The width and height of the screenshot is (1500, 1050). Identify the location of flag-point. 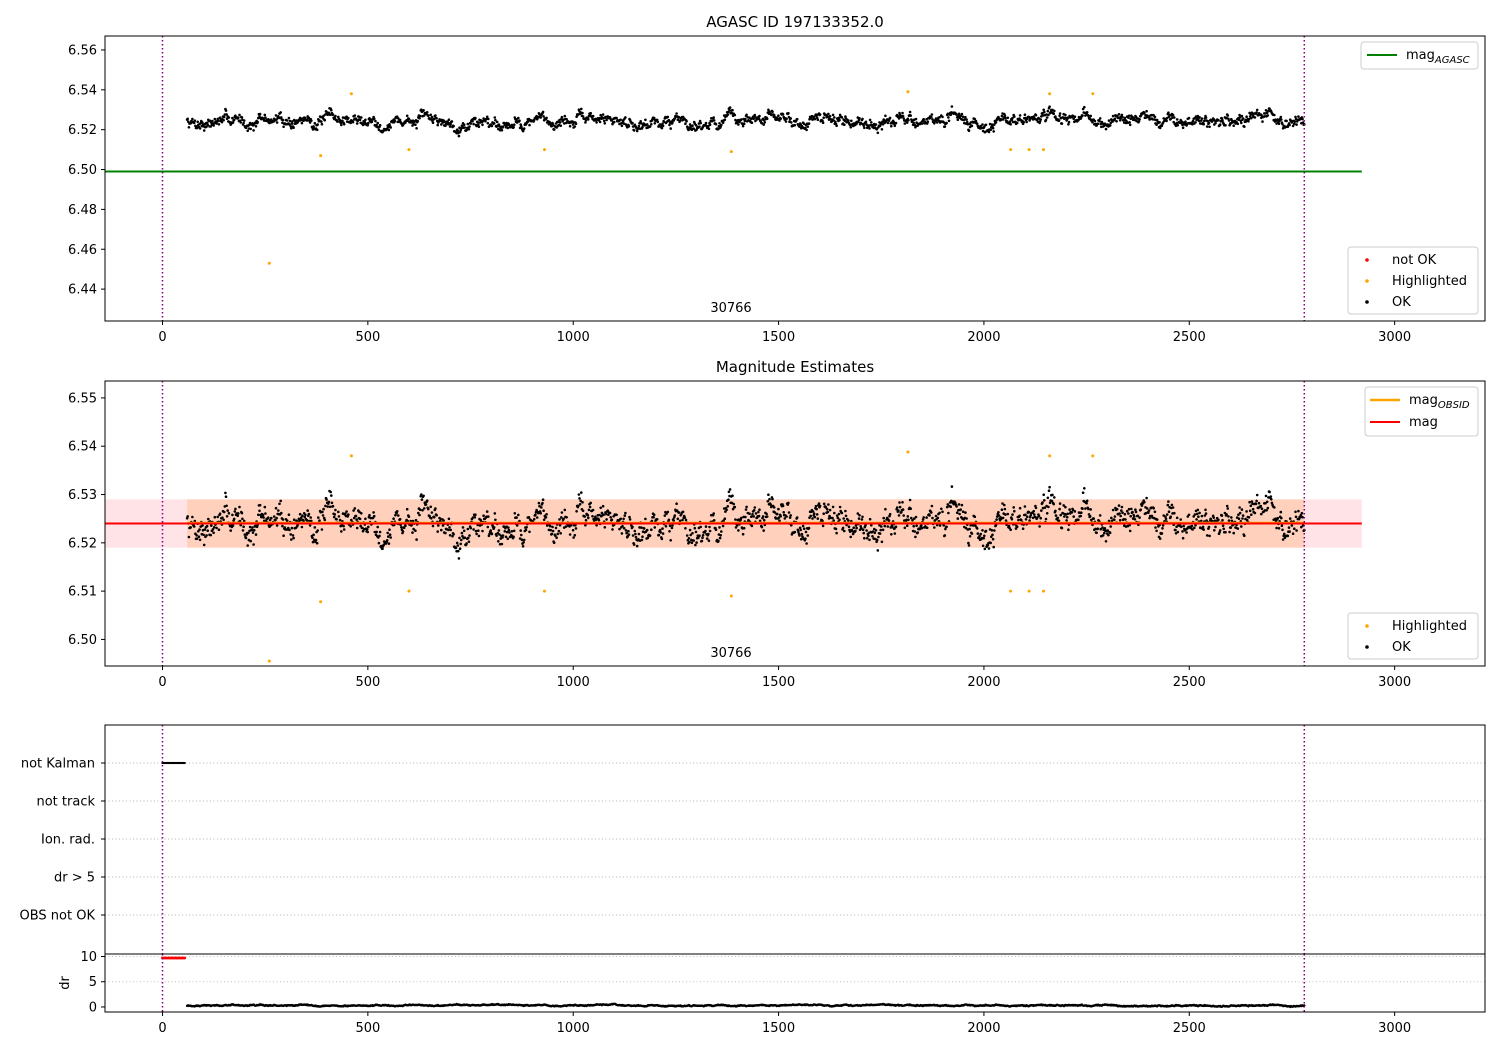
(184, 763).